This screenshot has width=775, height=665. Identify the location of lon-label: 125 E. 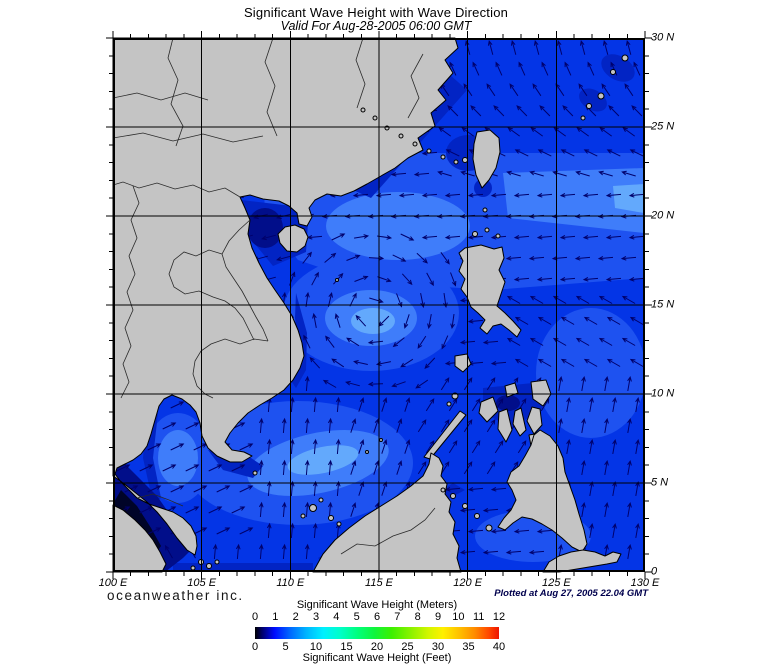
(556, 583).